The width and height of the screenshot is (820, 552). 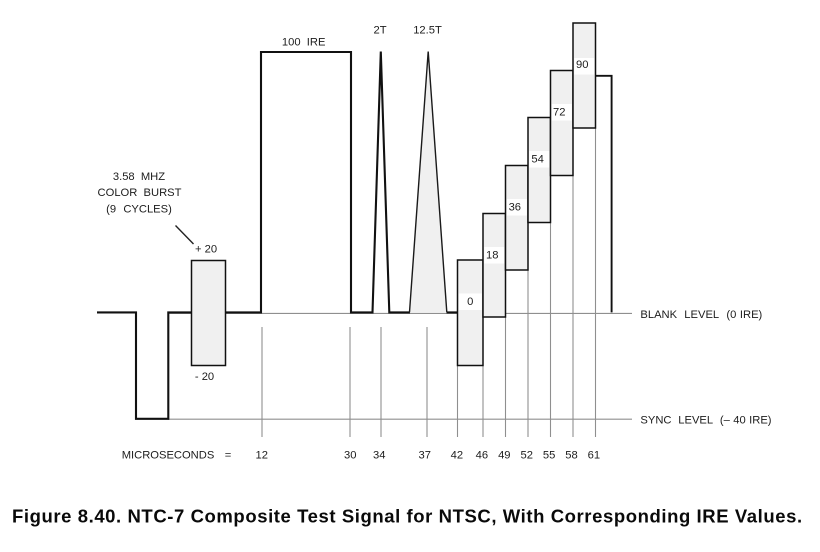 I want to click on svg-text: (9 CYCLES), so click(x=139, y=210).